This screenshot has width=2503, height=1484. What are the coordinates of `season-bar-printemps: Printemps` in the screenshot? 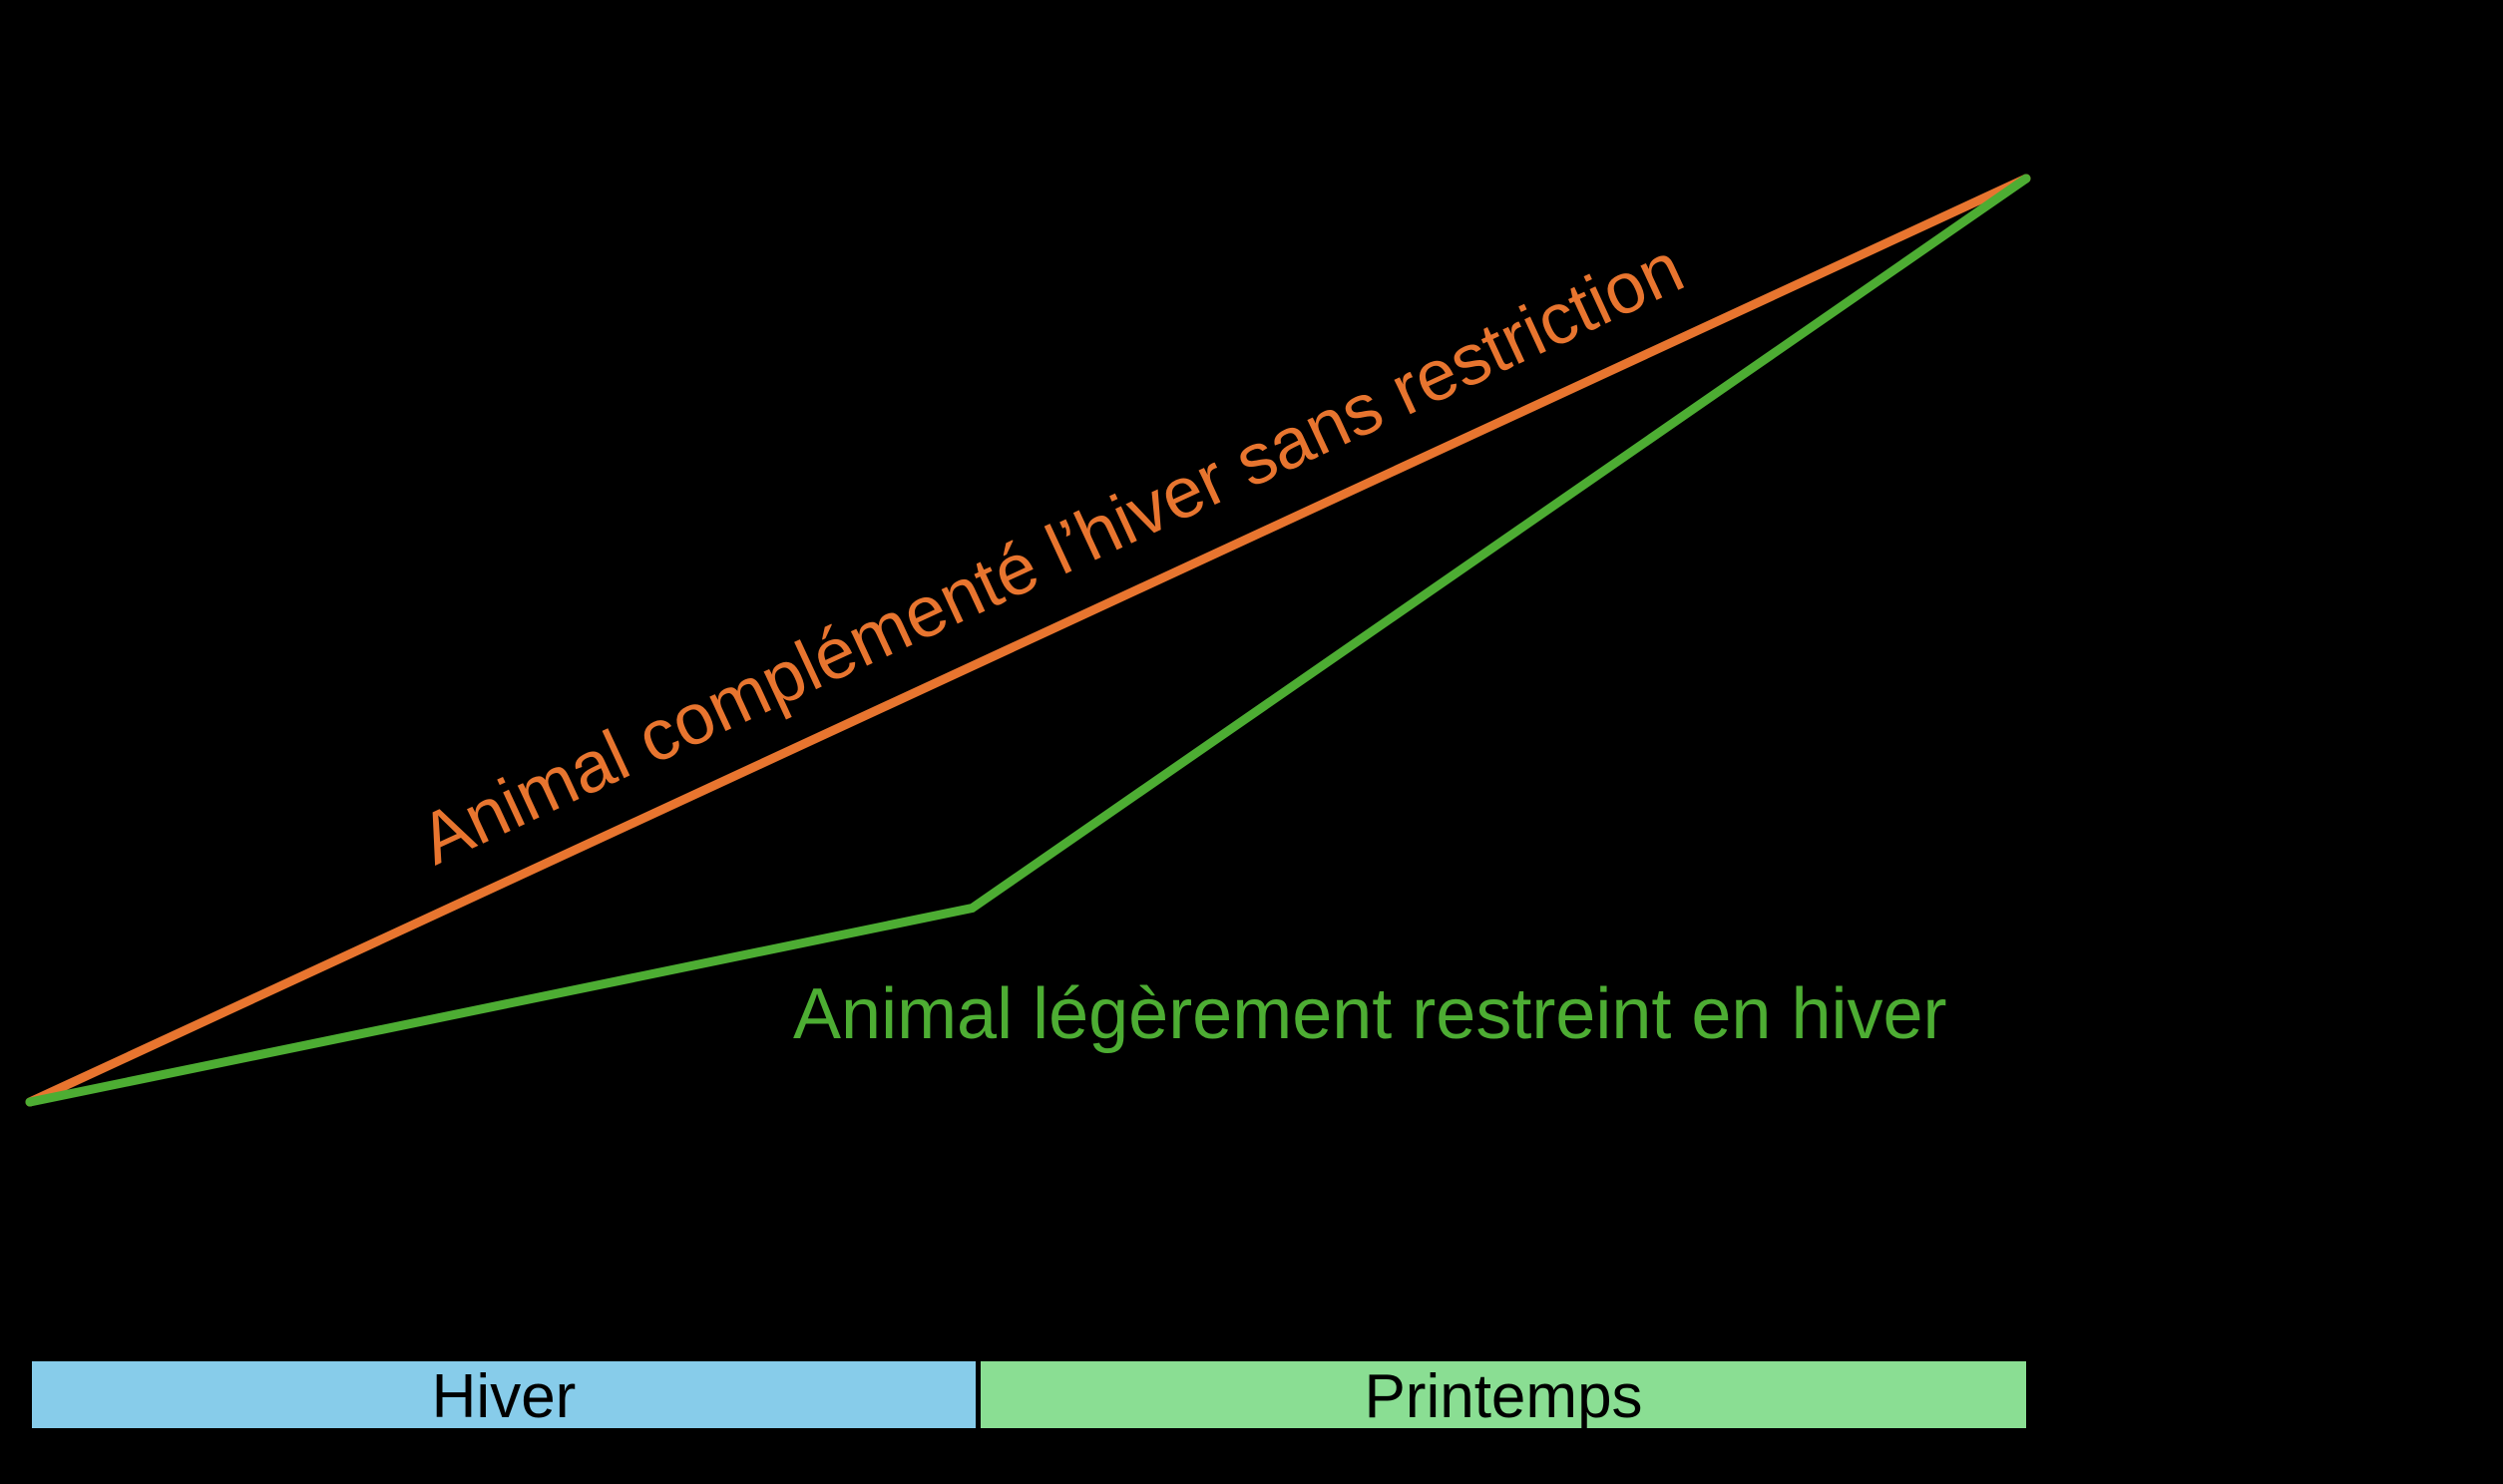 It's located at (1504, 1396).